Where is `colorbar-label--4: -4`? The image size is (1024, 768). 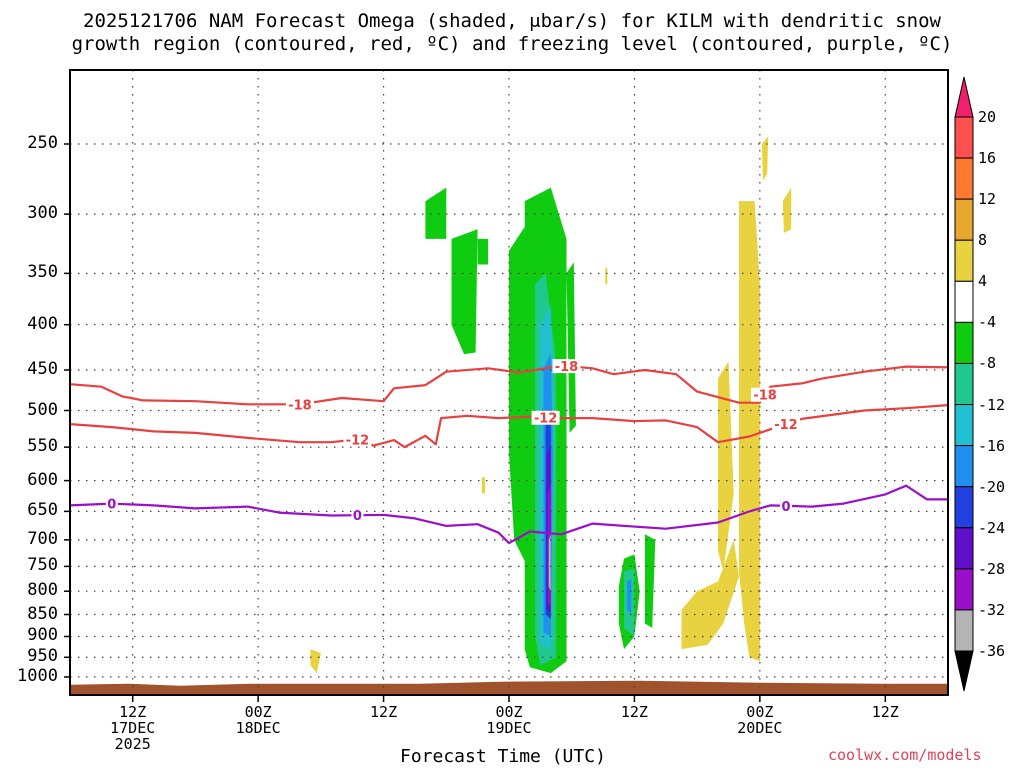
colorbar-label--4: -4 is located at coordinates (987, 322).